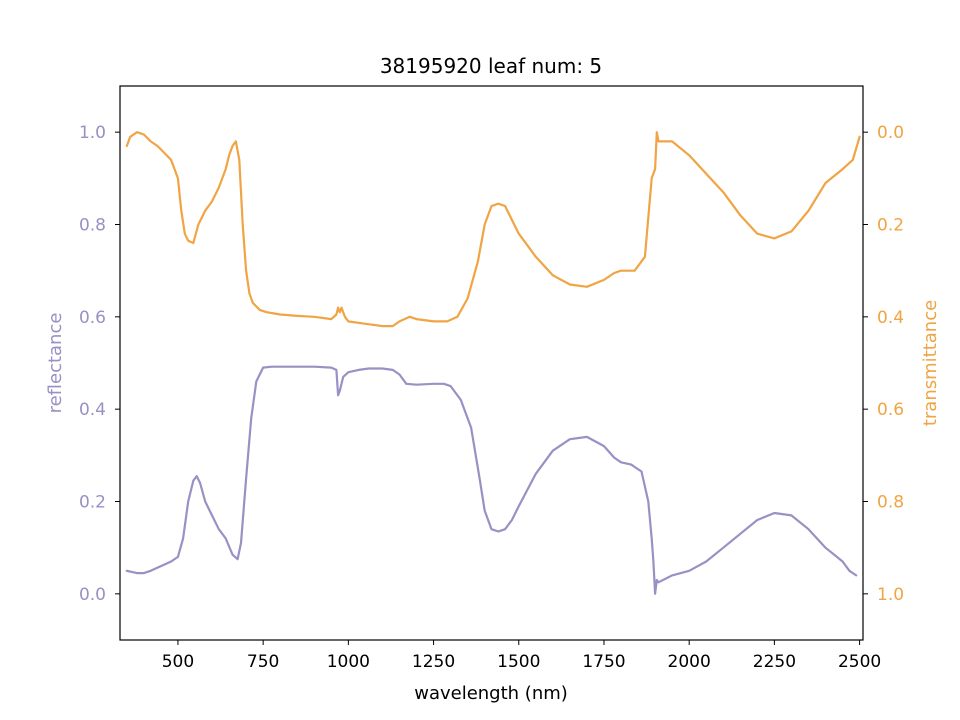  What do you see at coordinates (178, 662) in the screenshot?
I see `x-tick-label: 500` at bounding box center [178, 662].